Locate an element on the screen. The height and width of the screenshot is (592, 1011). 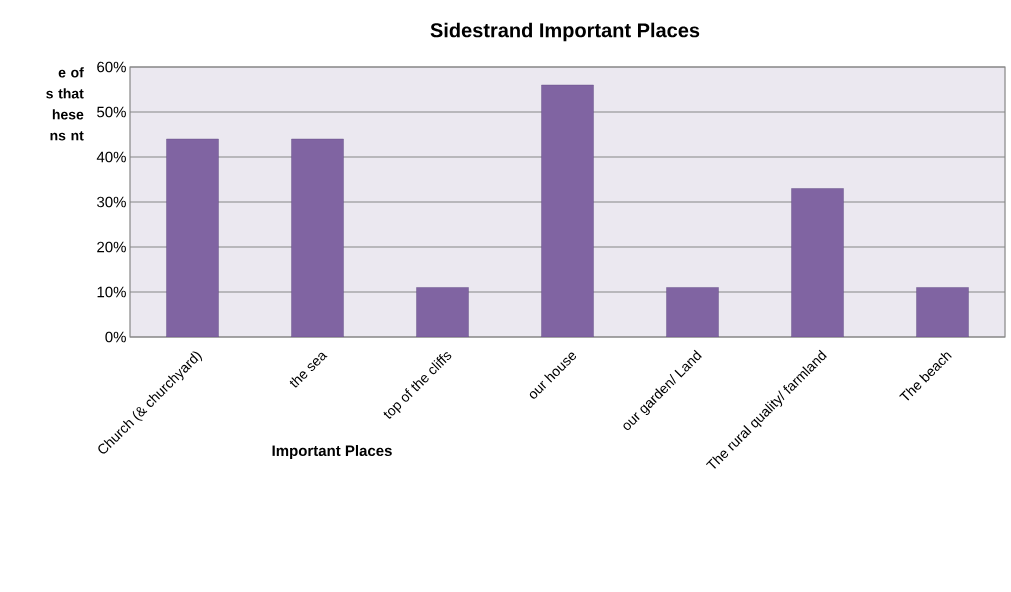
x-tick-label: top of the cliffs is located at coordinates (417, 385).